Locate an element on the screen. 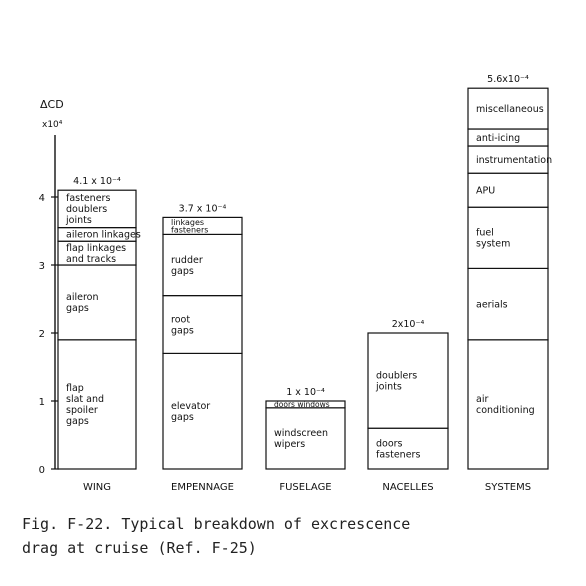 The height and width of the screenshot is (586, 586). y-axis: 0 1 2 3 4 ΔCD x10⁴ is located at coordinates (51, 287).